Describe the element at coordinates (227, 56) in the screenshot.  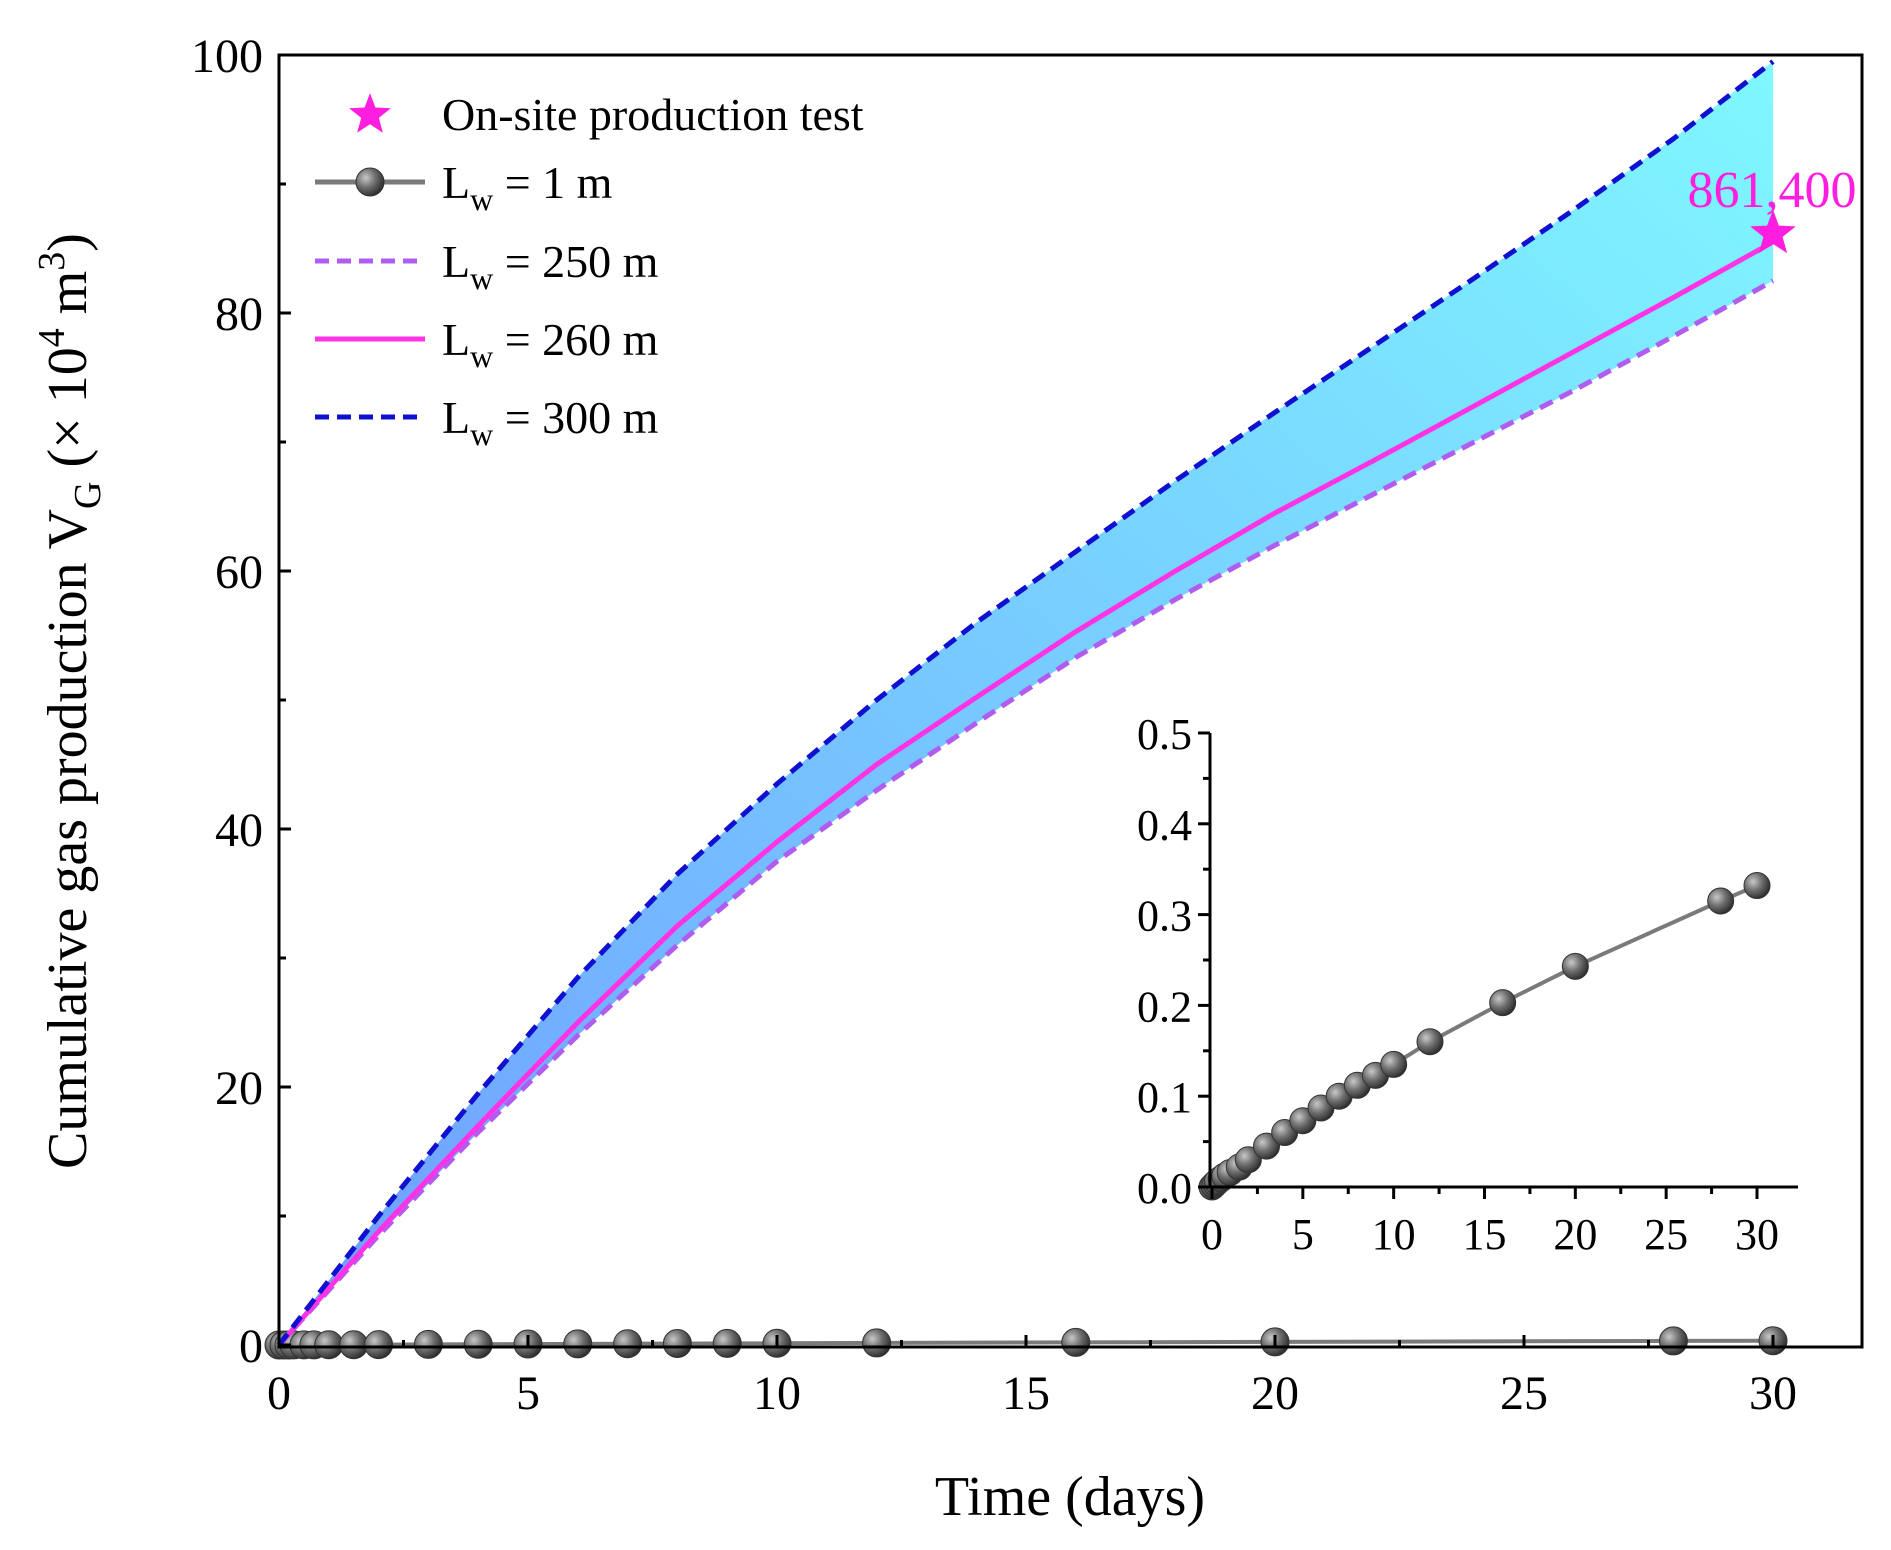
I see `y-tick-label: 100` at that location.